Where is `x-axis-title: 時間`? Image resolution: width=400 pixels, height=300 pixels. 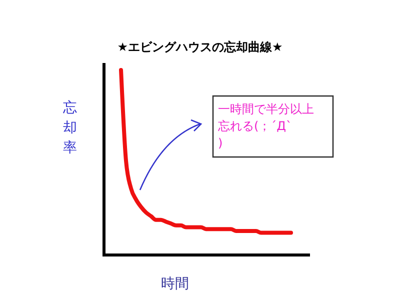 x-axis-title: 時間 is located at coordinates (175, 284).